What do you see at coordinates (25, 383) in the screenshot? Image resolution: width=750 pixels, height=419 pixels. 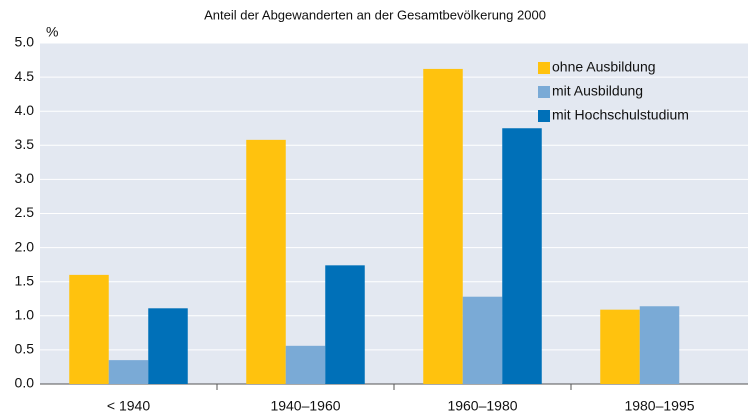 I see `y-tick-label: 0.0` at bounding box center [25, 383].